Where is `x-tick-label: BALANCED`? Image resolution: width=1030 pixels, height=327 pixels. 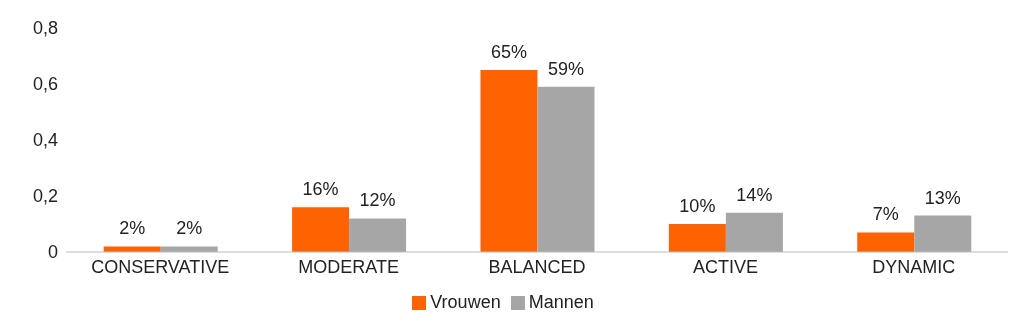
x-tick-label: BALANCED is located at coordinates (537, 266).